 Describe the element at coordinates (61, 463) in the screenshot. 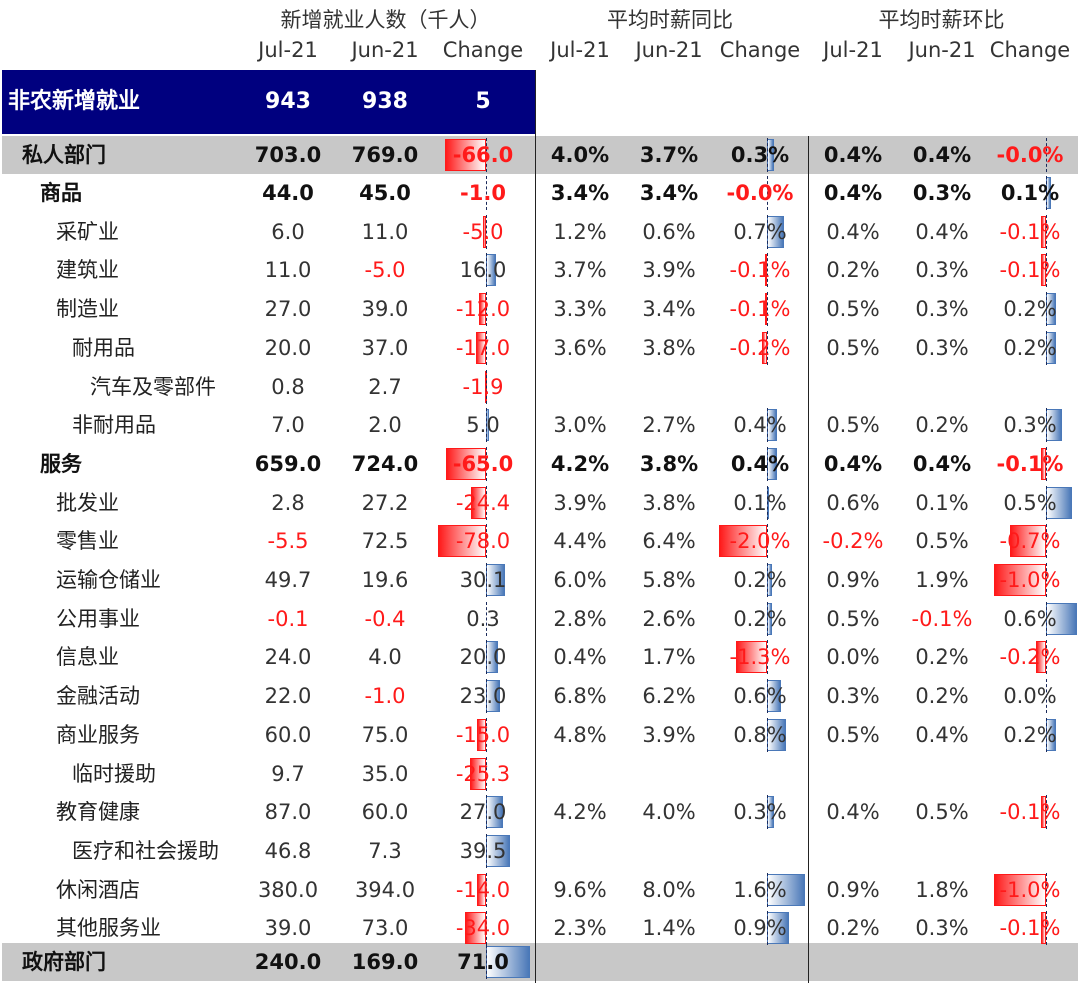

I see `row-label: 服务` at that location.